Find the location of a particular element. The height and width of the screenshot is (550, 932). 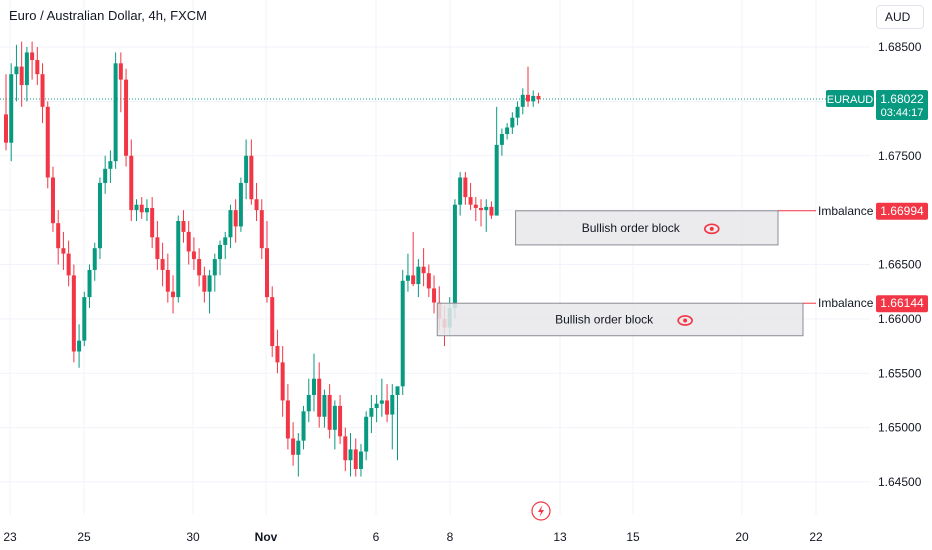

symbol-label: EURAUD is located at coordinates (850, 100).